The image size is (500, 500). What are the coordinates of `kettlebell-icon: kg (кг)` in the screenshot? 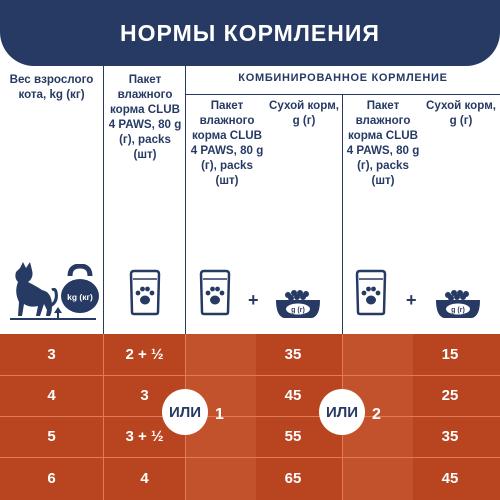 It's located at (80, 291).